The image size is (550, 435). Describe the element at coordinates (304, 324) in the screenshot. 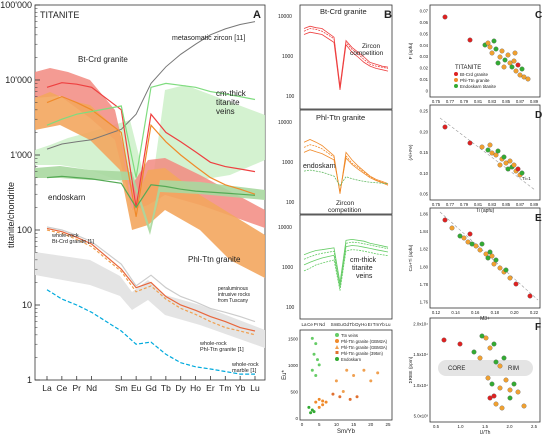

I see `b-xtick-La: La` at that location.